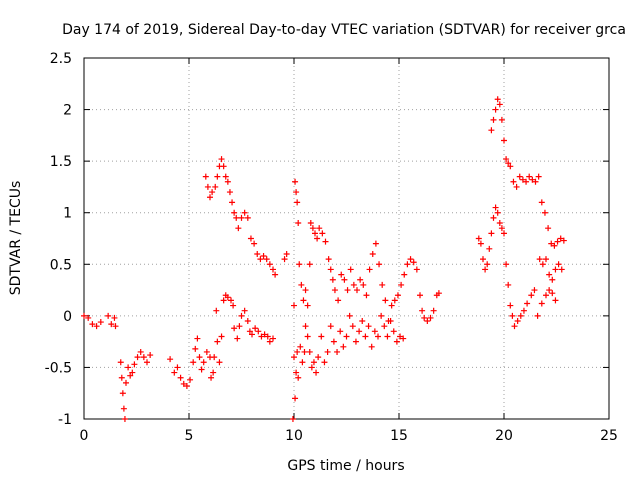  What do you see at coordinates (189, 436) in the screenshot?
I see `x-tick-label: 5` at bounding box center [189, 436].